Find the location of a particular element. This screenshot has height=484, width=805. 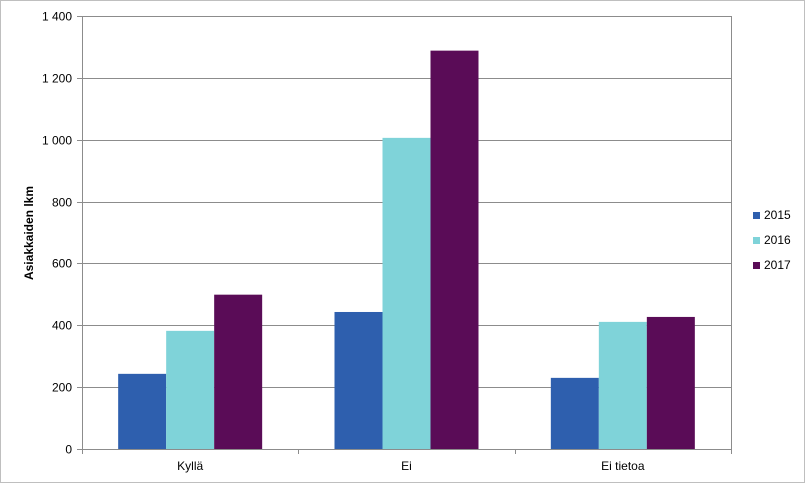

y-tick-label: 600 is located at coordinates (62, 264).